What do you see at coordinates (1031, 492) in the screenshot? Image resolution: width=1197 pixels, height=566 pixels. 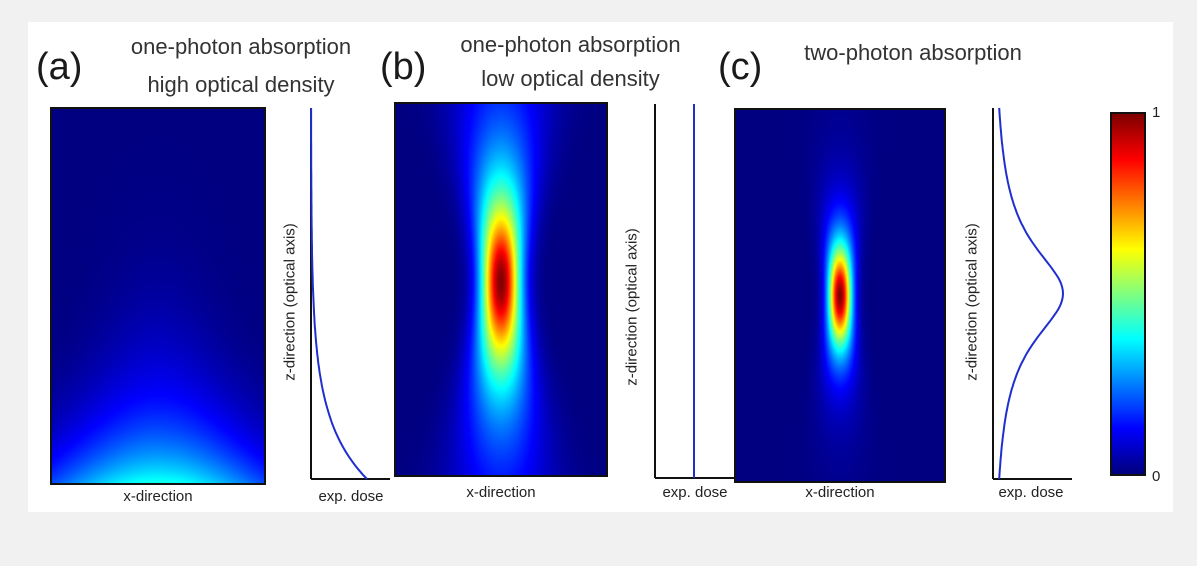 I see `panel-c-profile-xlabel: exp. dose` at bounding box center [1031, 492].